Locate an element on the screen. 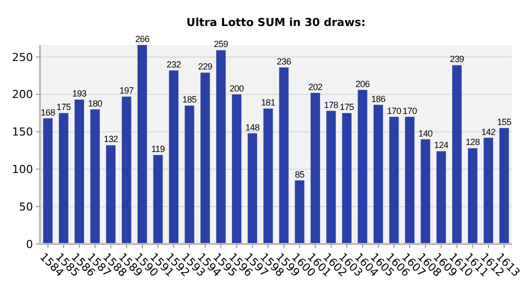  data-label: 178 is located at coordinates (331, 105).